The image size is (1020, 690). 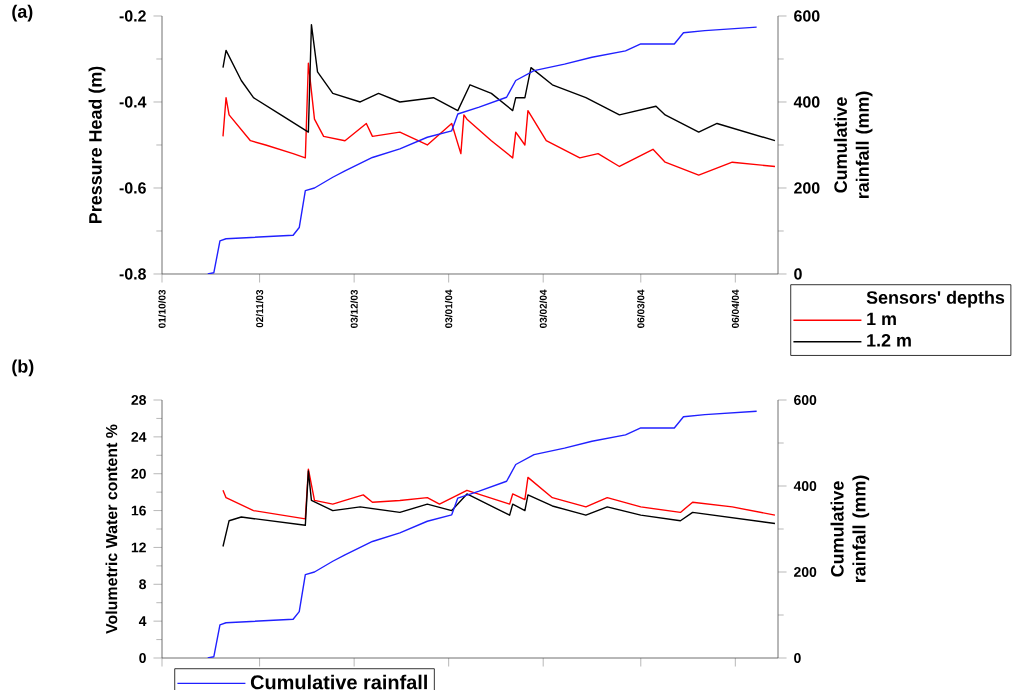 I want to click on legend-label: Cumulative rainfall, so click(x=338, y=682).